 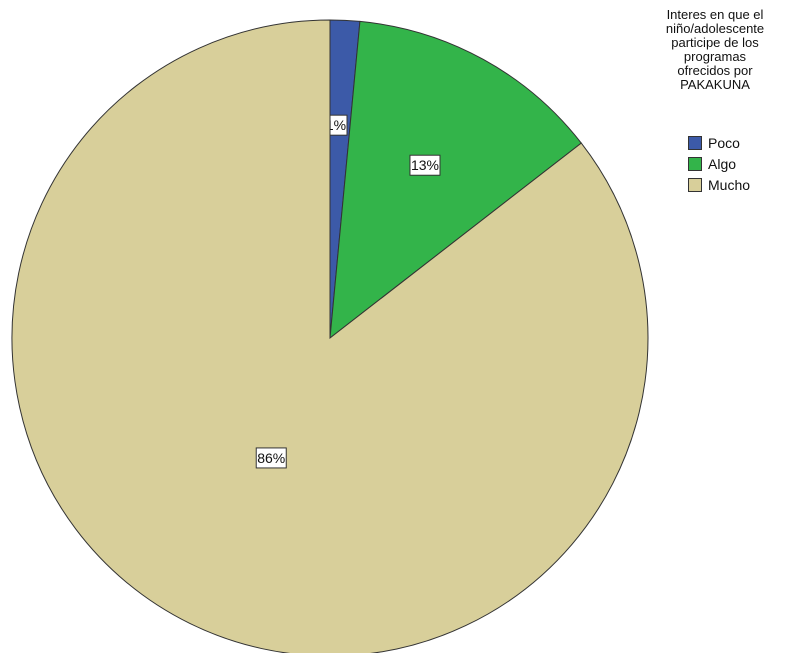 I want to click on legend-item-poco: Poco, so click(x=719, y=142).